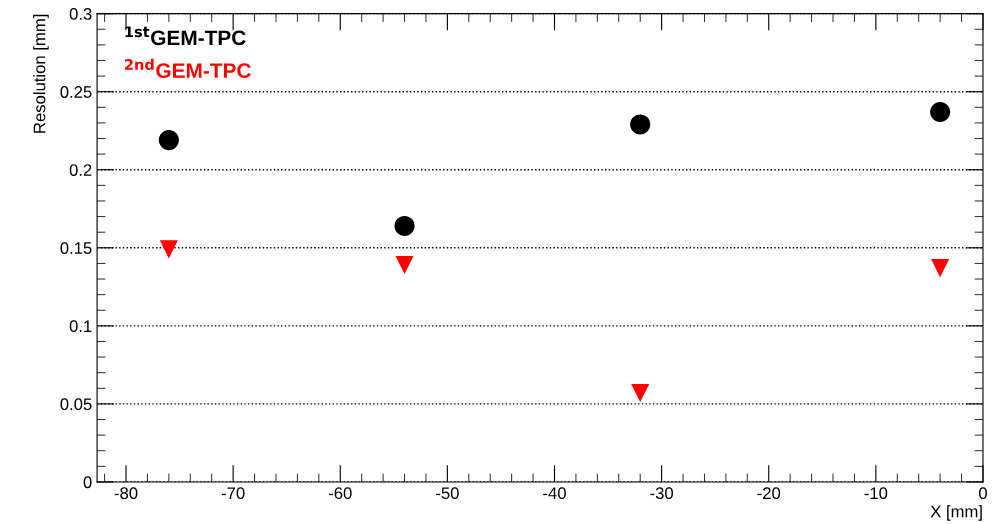 The width and height of the screenshot is (1001, 525). What do you see at coordinates (983, 493) in the screenshot?
I see `x-tick-label: 0` at bounding box center [983, 493].